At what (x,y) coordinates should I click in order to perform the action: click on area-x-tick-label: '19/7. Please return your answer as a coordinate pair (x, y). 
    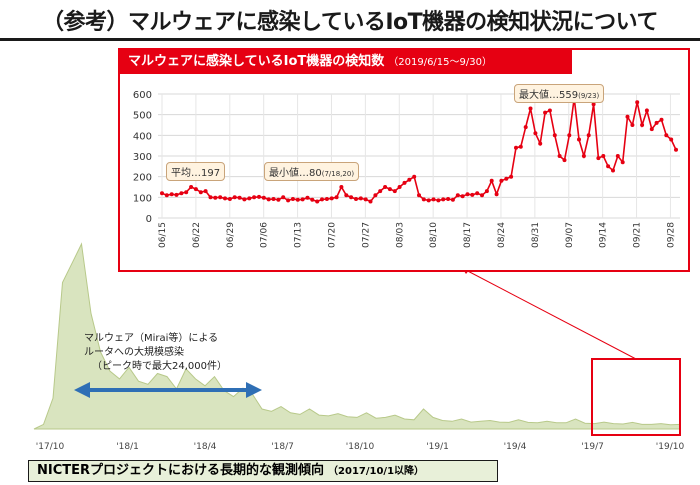
    Looking at the image, I should click on (592, 447).